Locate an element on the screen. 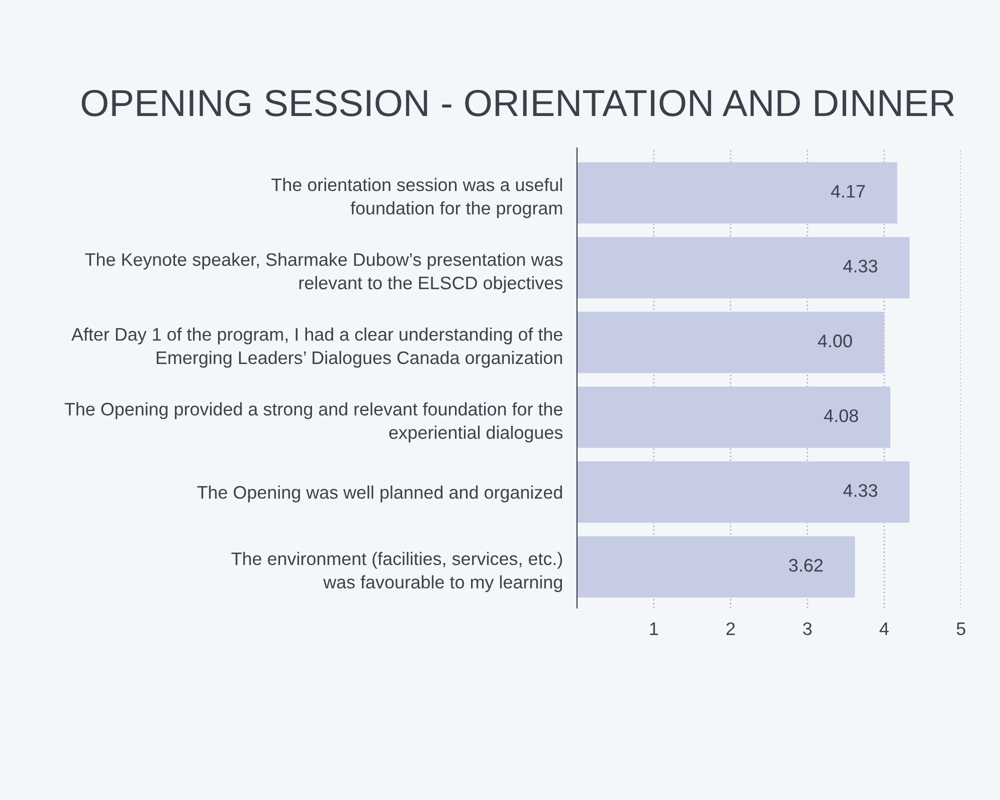 The image size is (1000, 800). x-tick-label: 3 is located at coordinates (807, 629).